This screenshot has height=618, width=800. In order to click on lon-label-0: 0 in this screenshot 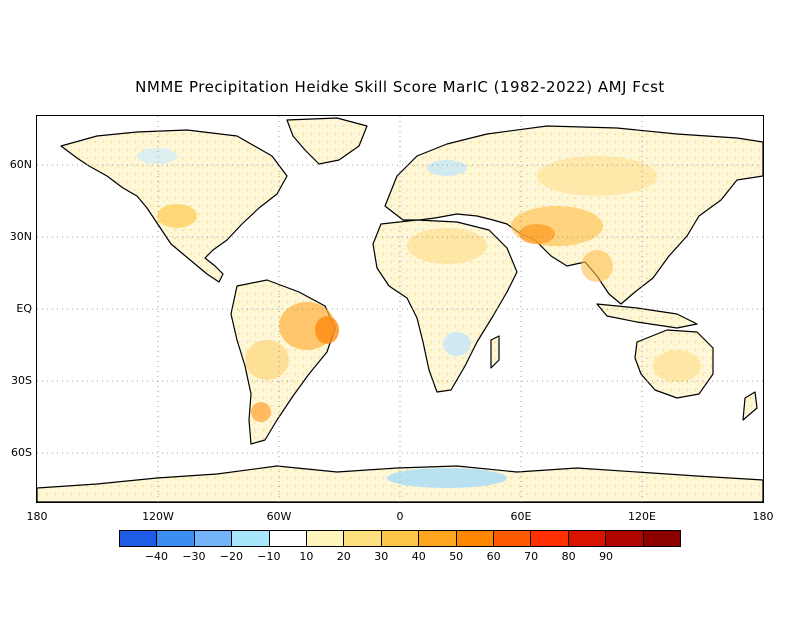, I will do `click(400, 516)`.